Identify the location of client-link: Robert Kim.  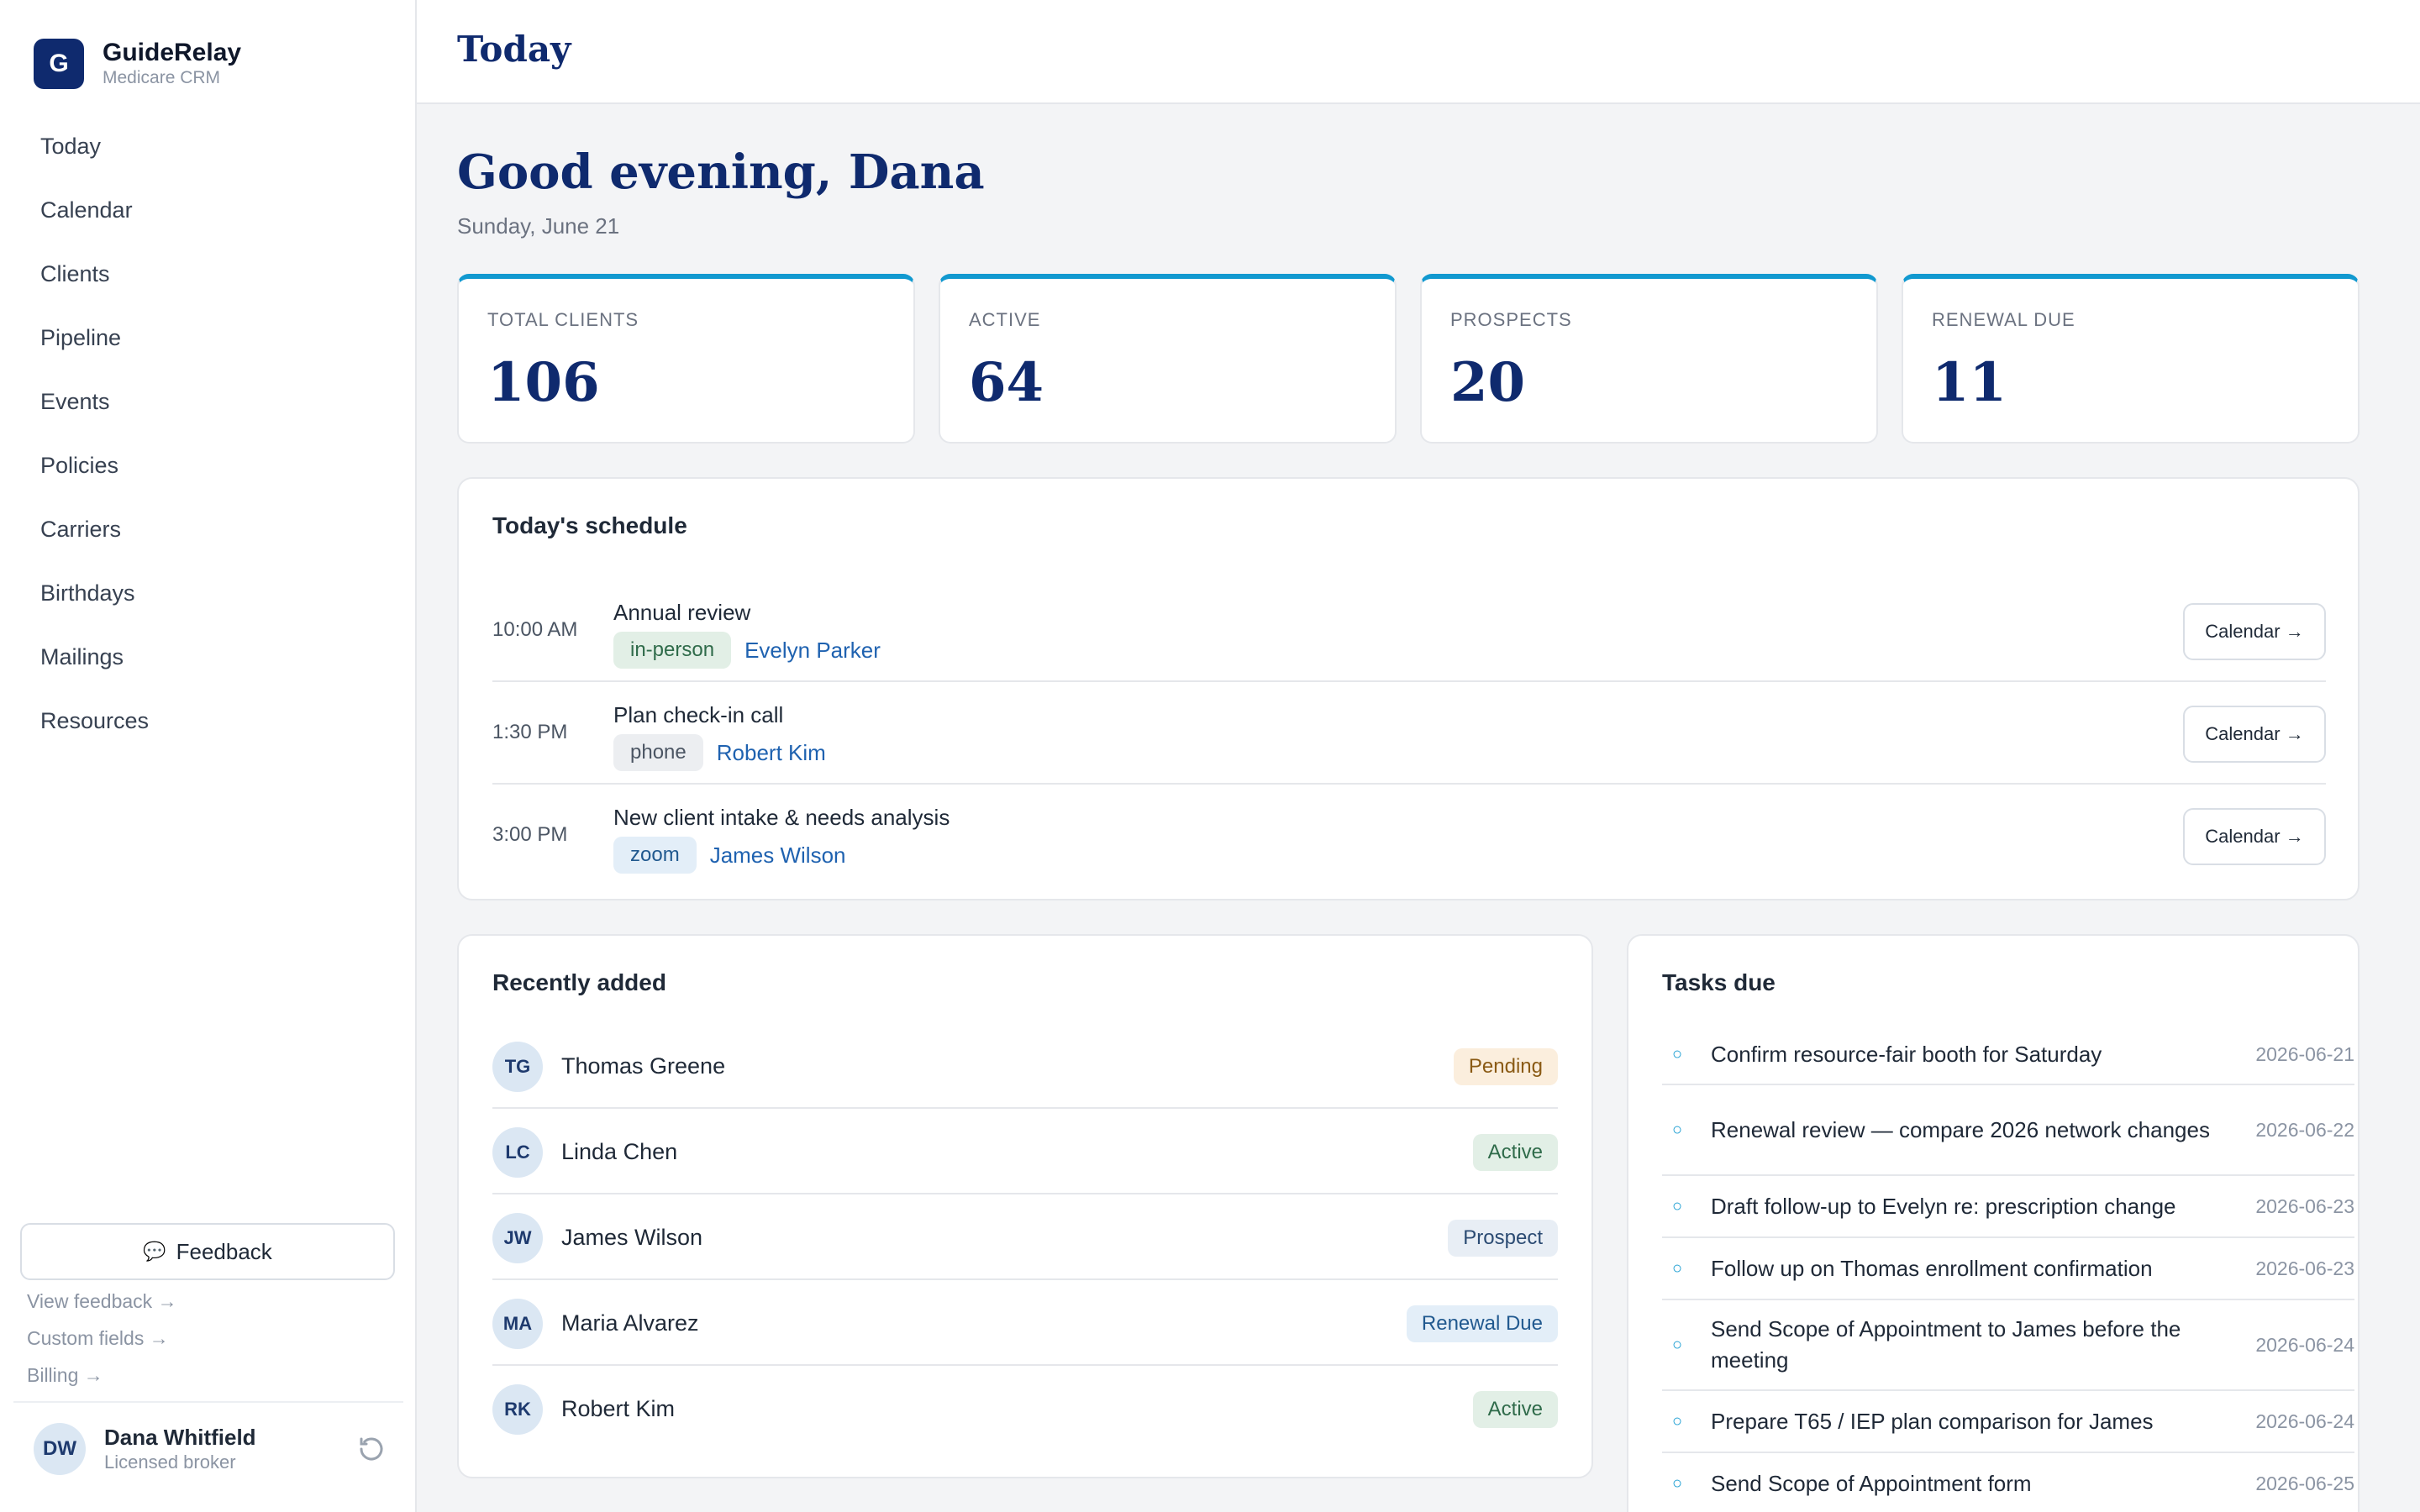
(771, 752).